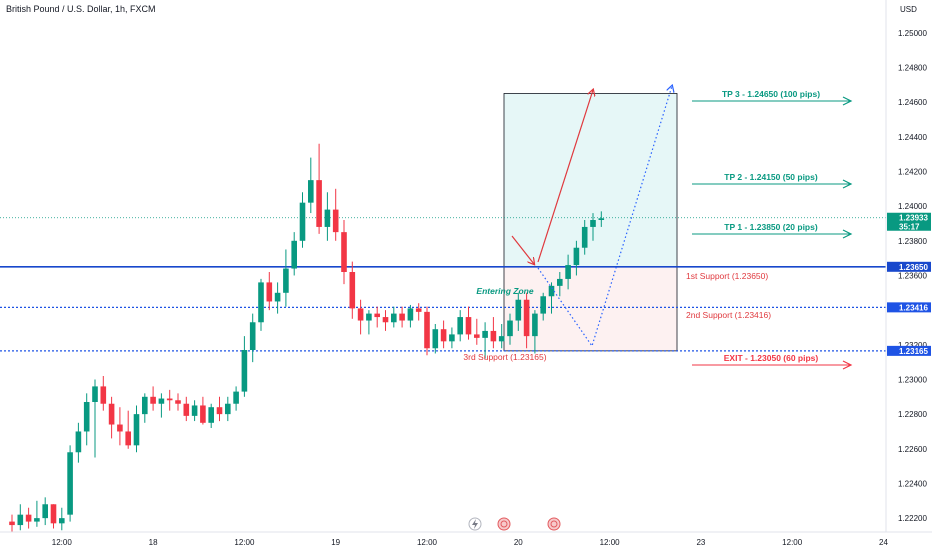 This screenshot has width=932, height=550. What do you see at coordinates (913, 218) in the screenshot?
I see `price-tag-label: 1.23933` at bounding box center [913, 218].